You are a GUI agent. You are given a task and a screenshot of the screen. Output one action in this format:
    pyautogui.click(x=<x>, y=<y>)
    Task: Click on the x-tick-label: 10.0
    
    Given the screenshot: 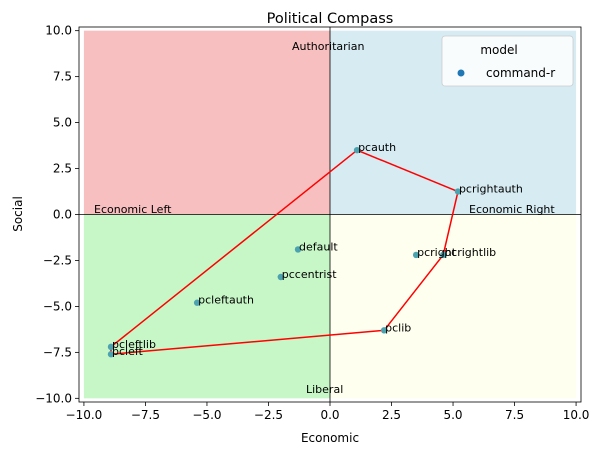 What is the action you would take?
    pyautogui.click(x=576, y=415)
    